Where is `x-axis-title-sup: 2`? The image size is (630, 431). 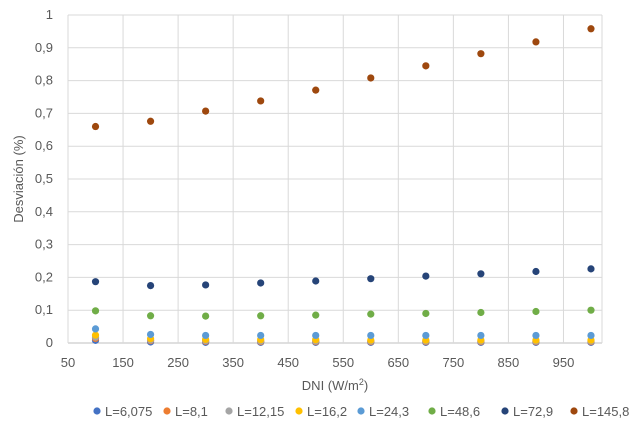 x-axis-title-sup: 2 is located at coordinates (361, 382).